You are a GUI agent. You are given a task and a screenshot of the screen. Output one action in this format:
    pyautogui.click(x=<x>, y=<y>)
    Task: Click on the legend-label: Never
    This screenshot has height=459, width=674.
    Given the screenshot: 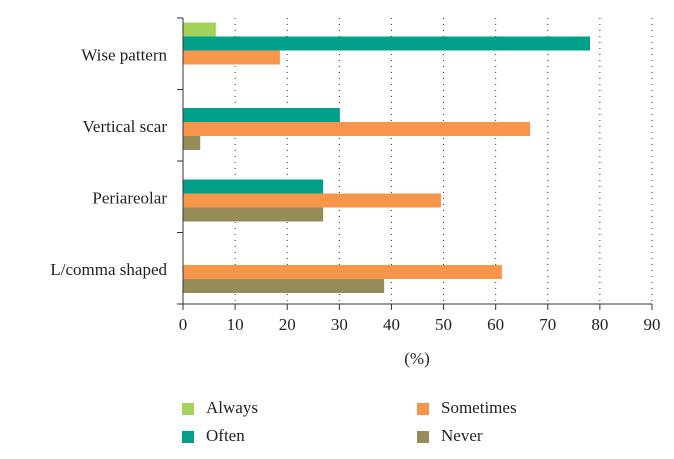 What is the action you would take?
    pyautogui.click(x=462, y=435)
    